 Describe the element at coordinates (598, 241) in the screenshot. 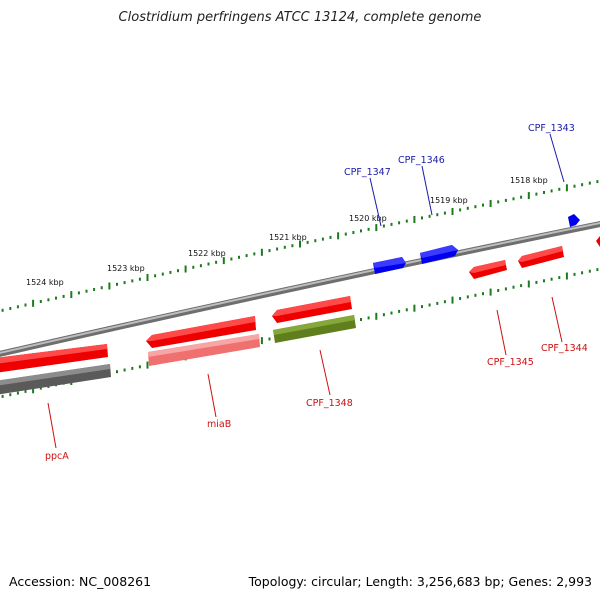

I see `reverse-gene-edge` at that location.